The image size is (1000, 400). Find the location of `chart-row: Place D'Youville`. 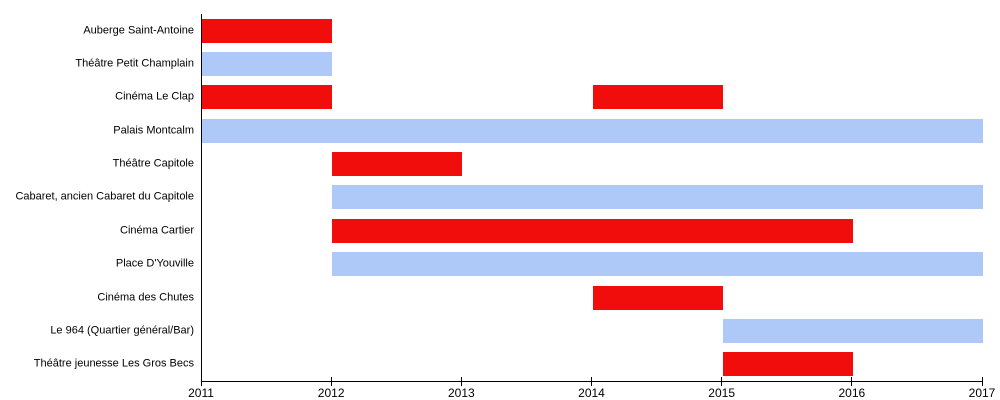

chart-row: Place D'Youville is located at coordinates (549, 264).